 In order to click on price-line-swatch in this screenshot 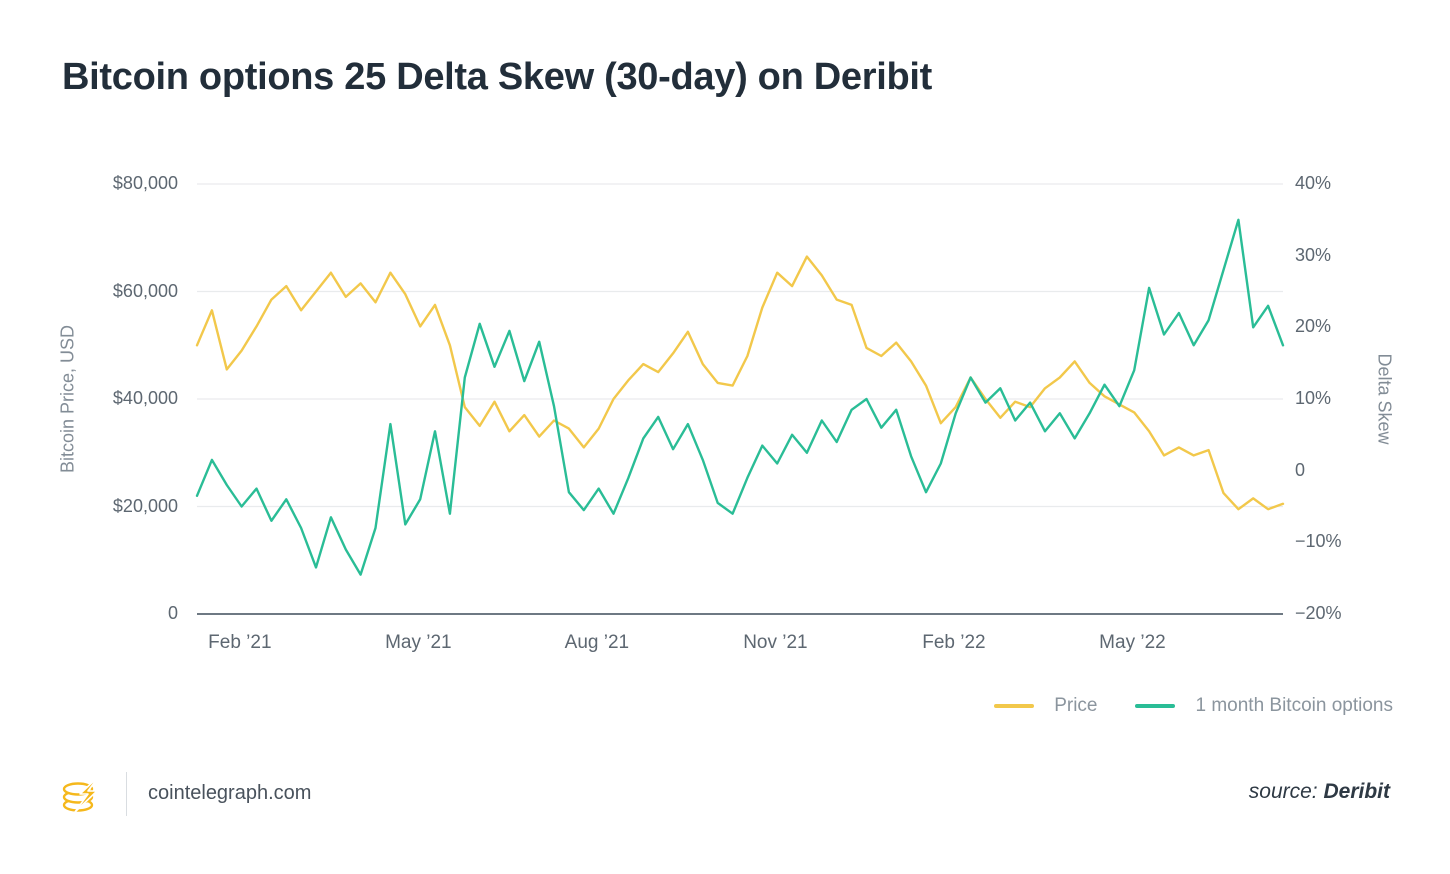, I will do `click(1014, 706)`.